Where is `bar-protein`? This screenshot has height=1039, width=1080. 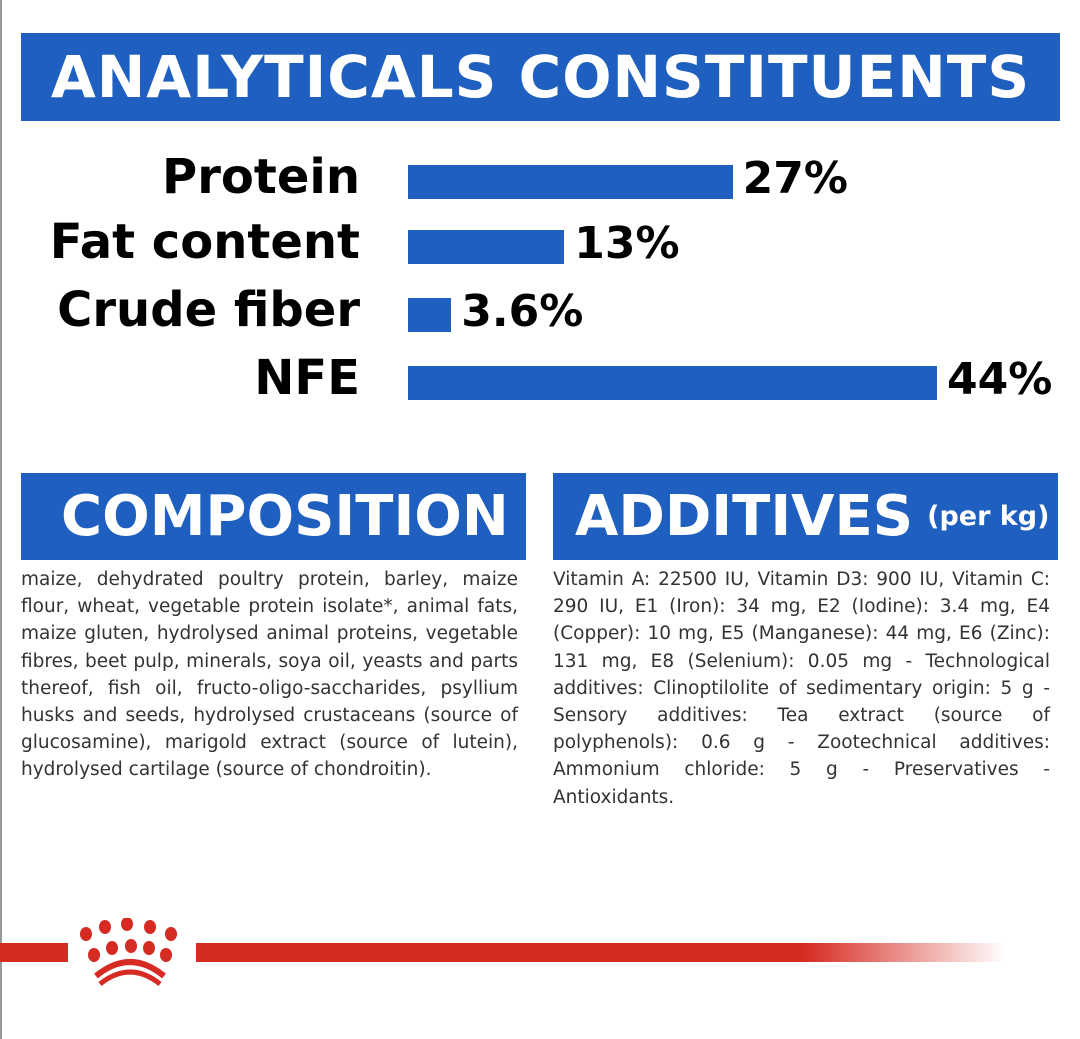
bar-protein is located at coordinates (570, 182).